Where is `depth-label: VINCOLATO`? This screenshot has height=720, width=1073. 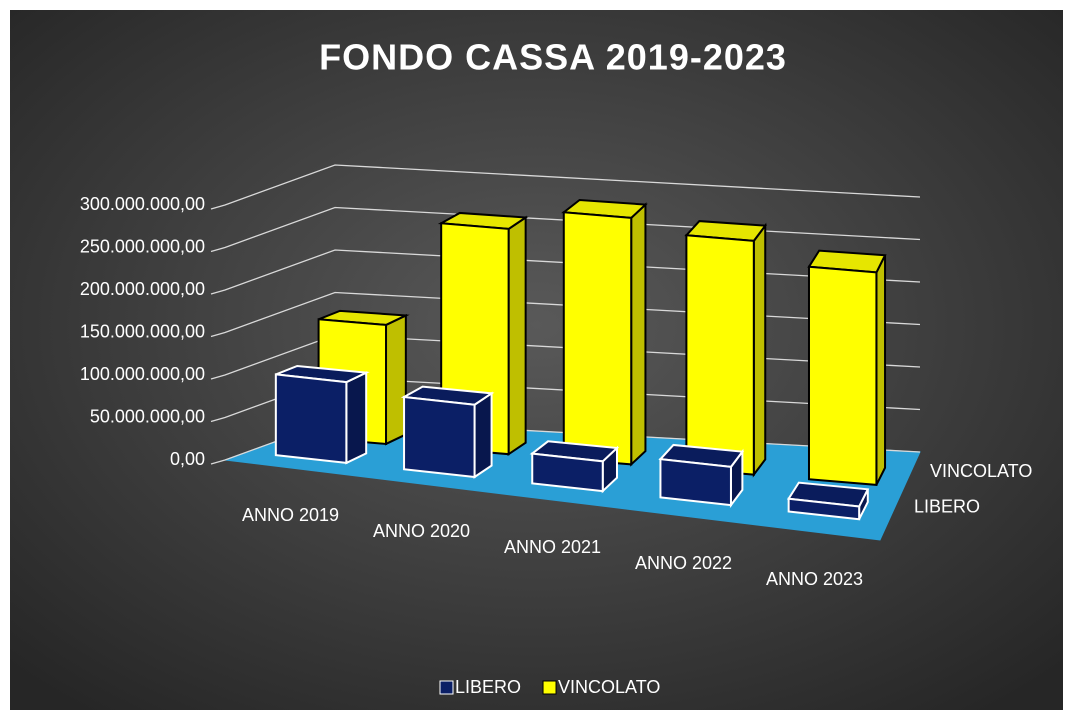
depth-label: VINCOLATO is located at coordinates (981, 471).